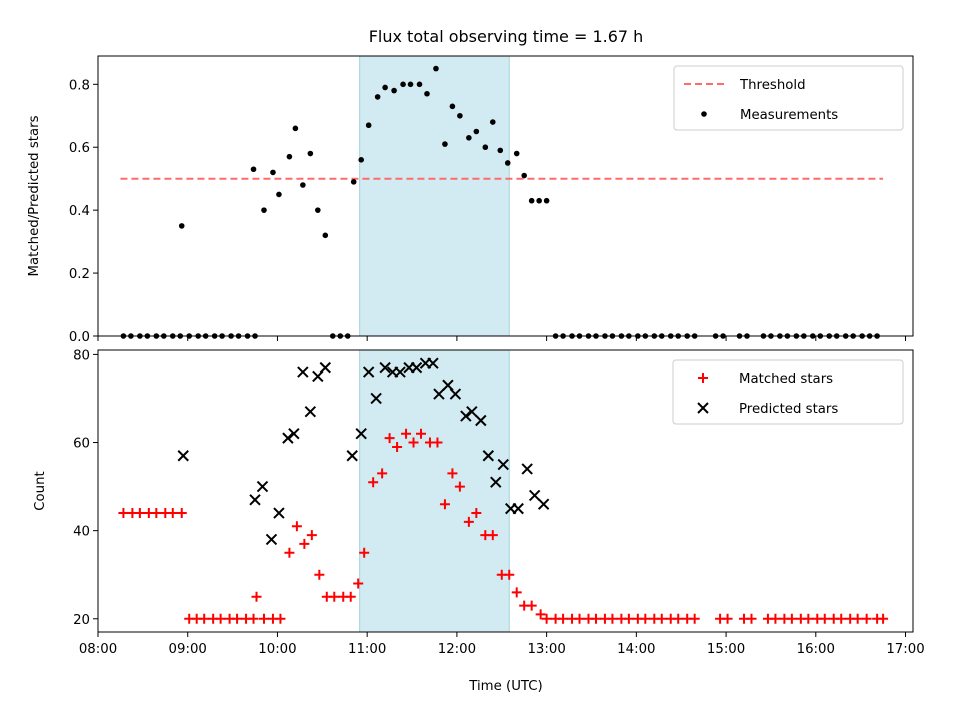 The width and height of the screenshot is (960, 720). What do you see at coordinates (79, 337) in the screenshot?
I see `y-tick-label: 0.0` at bounding box center [79, 337].